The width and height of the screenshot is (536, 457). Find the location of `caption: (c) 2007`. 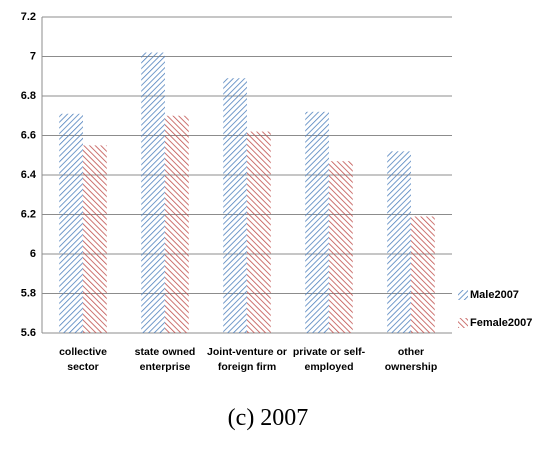

caption: (c) 2007 is located at coordinates (268, 418).